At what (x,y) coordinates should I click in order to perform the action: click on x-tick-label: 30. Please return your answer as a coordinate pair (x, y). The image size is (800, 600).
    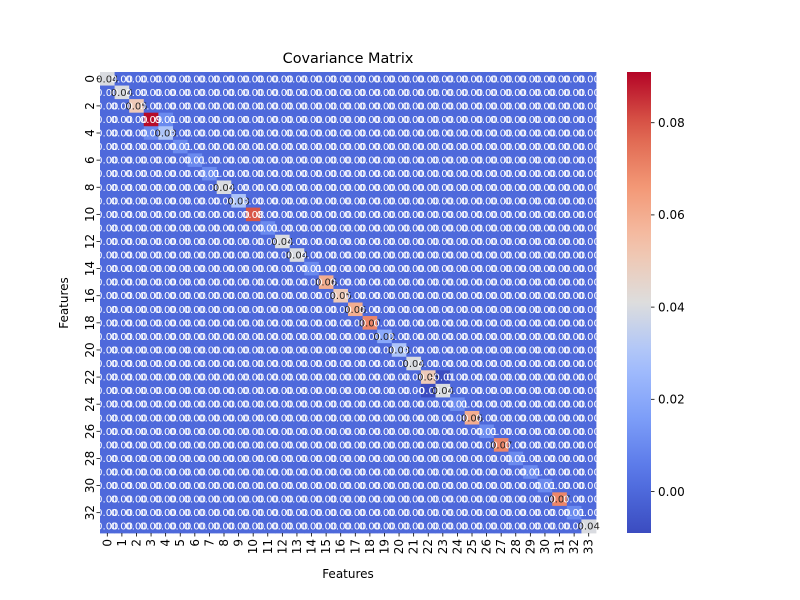
    Looking at the image, I should click on (545, 546).